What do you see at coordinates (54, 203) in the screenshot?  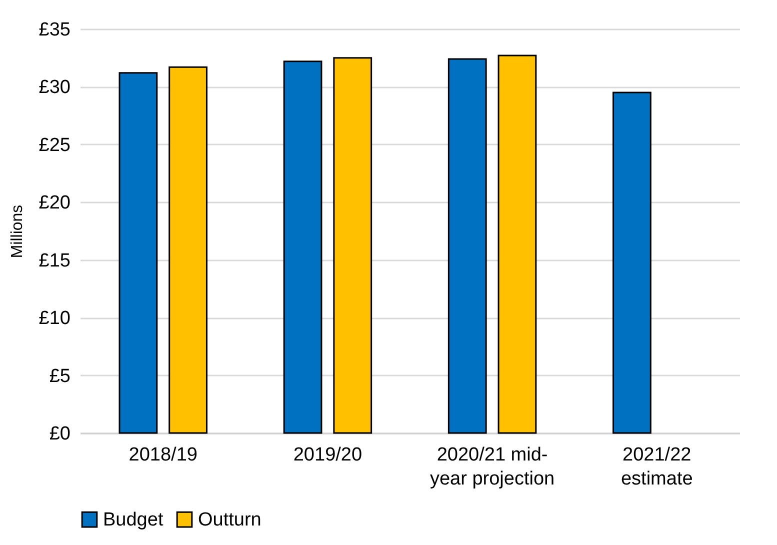 I see `y-tick-label: £20` at bounding box center [54, 203].